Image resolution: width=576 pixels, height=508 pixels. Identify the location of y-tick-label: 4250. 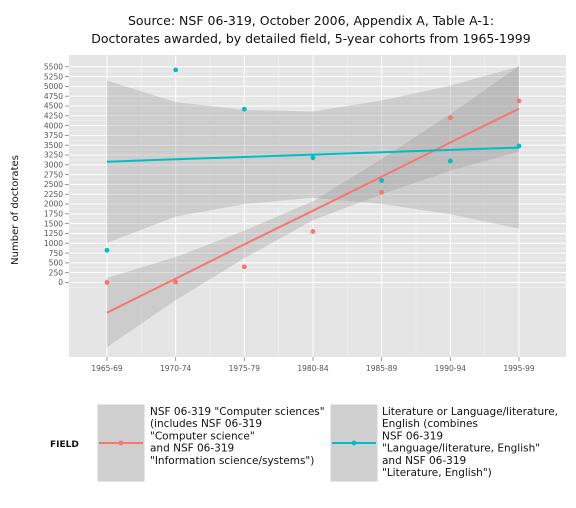
(53, 115).